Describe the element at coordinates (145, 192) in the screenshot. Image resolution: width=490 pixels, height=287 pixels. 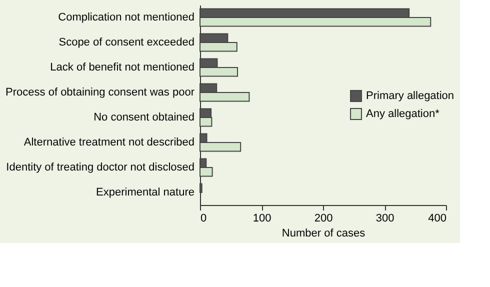
I see `y-tick-label: Experimental nature` at that location.